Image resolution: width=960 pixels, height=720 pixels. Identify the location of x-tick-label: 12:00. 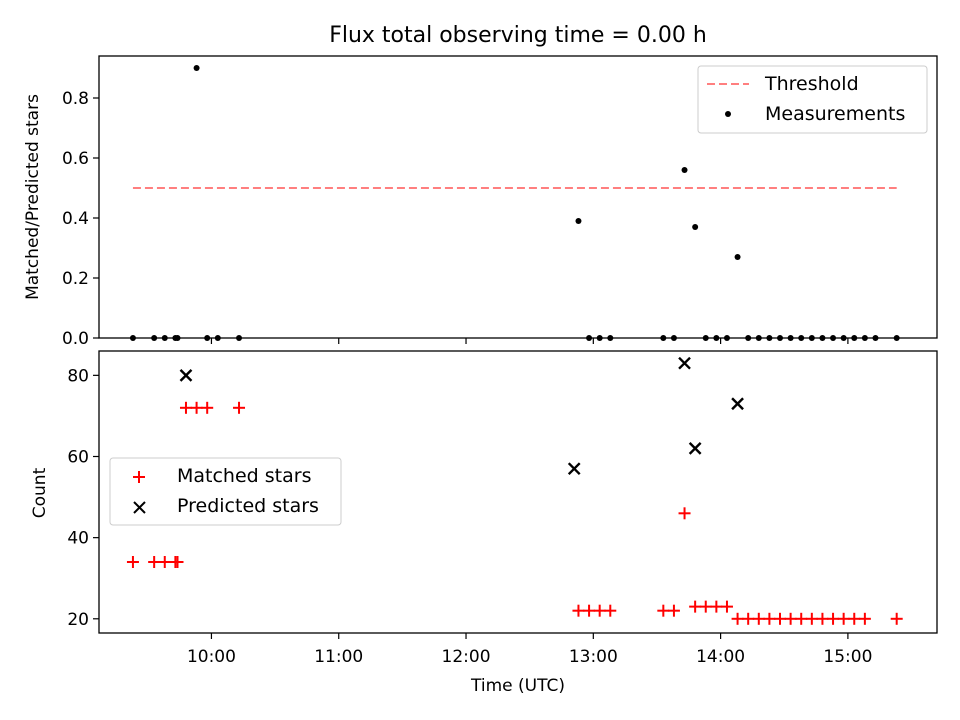
(466, 657).